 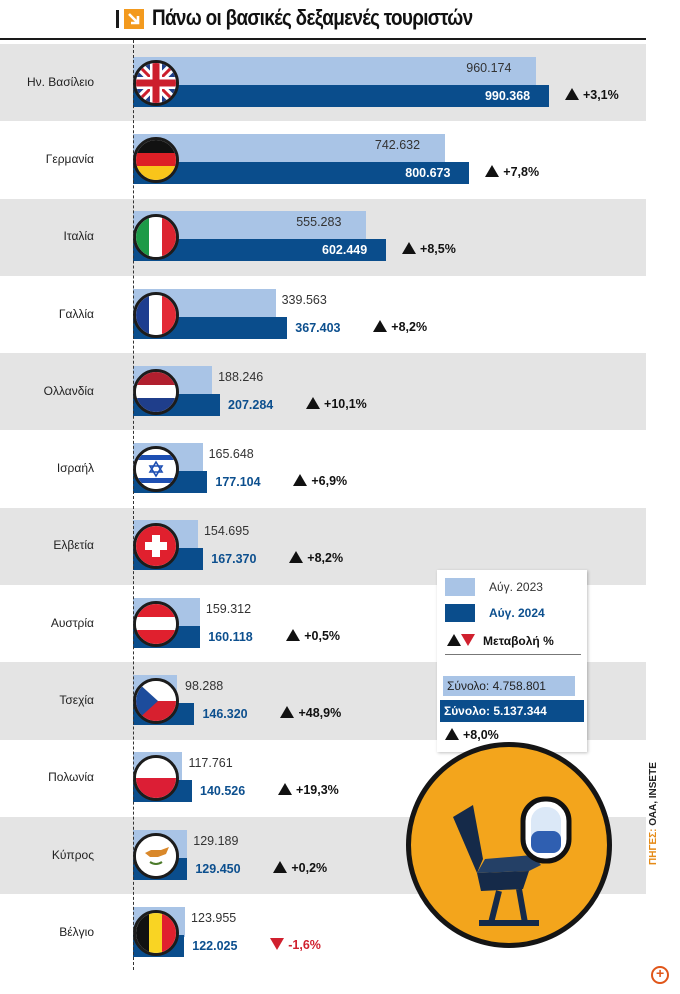 I want to click on country-label: Πολωνία, so click(x=71, y=777).